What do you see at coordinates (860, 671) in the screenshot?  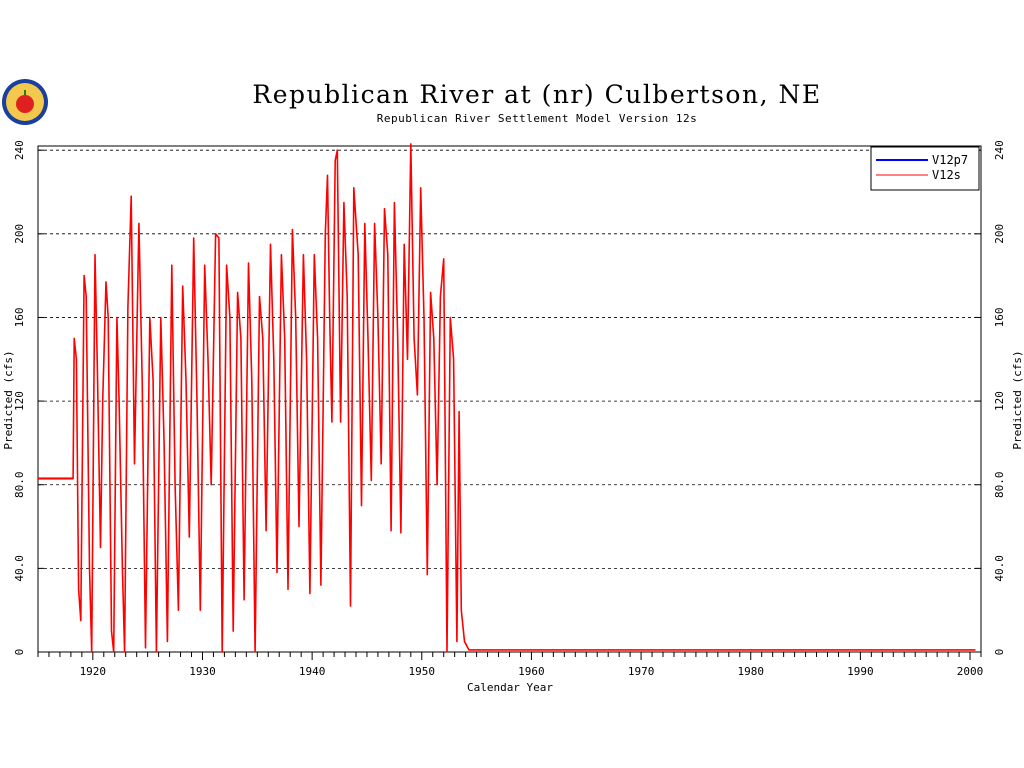 I see `x-tick-label-7: 1990` at bounding box center [860, 671].